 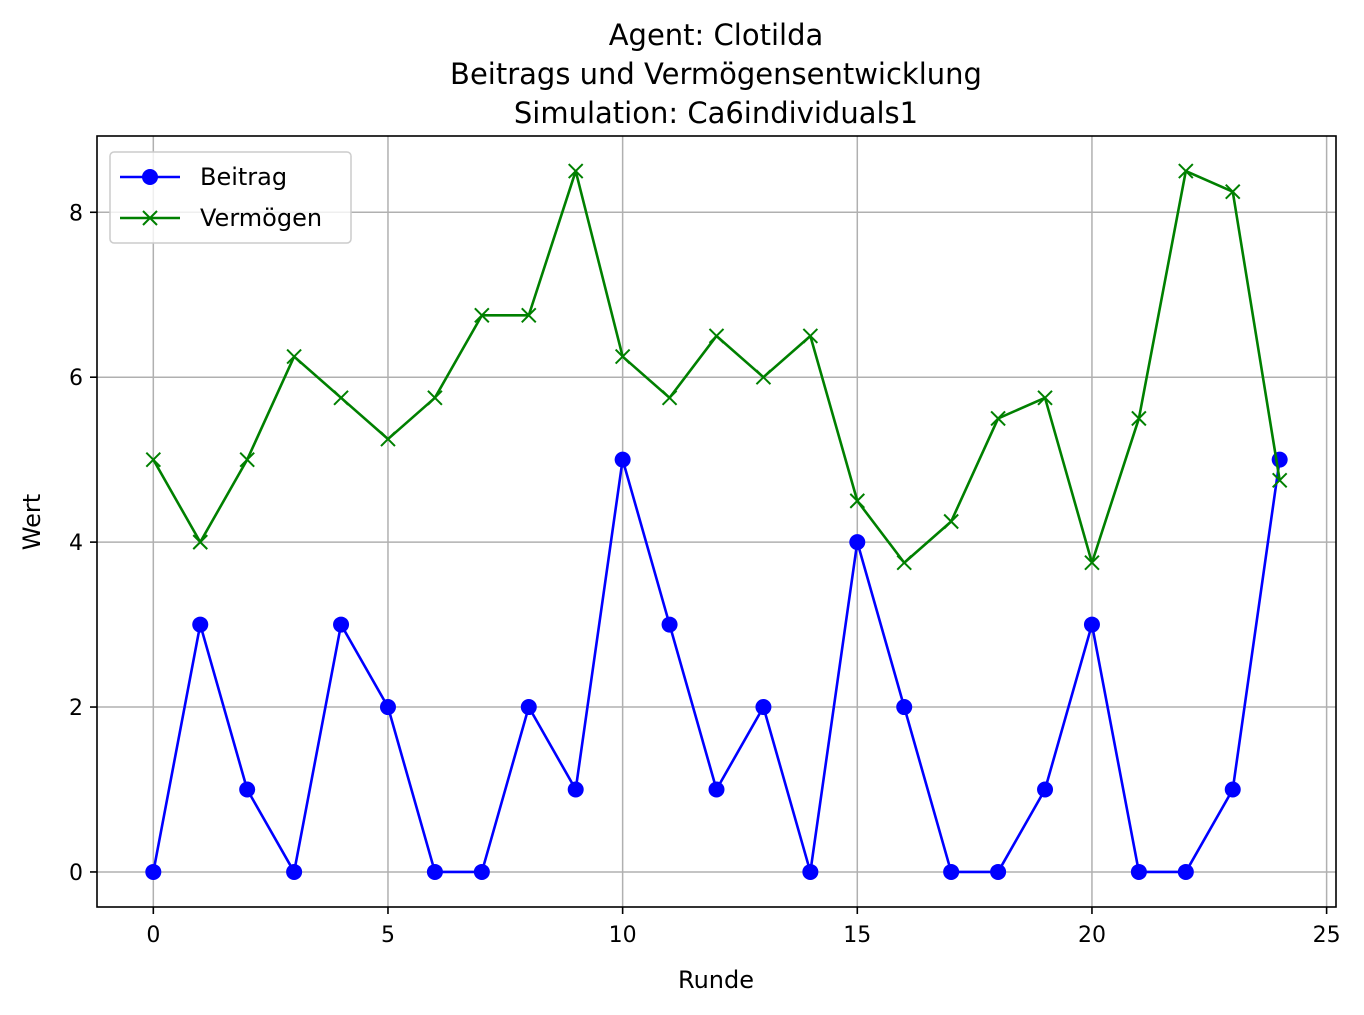 What do you see at coordinates (150, 218) in the screenshot?
I see `legend-marker-vermoegen` at bounding box center [150, 218].